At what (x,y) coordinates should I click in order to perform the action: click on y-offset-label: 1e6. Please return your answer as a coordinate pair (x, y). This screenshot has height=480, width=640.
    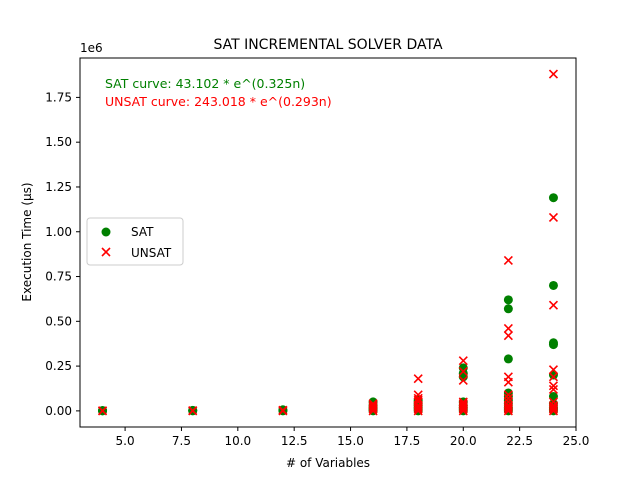
    Looking at the image, I should click on (91, 48).